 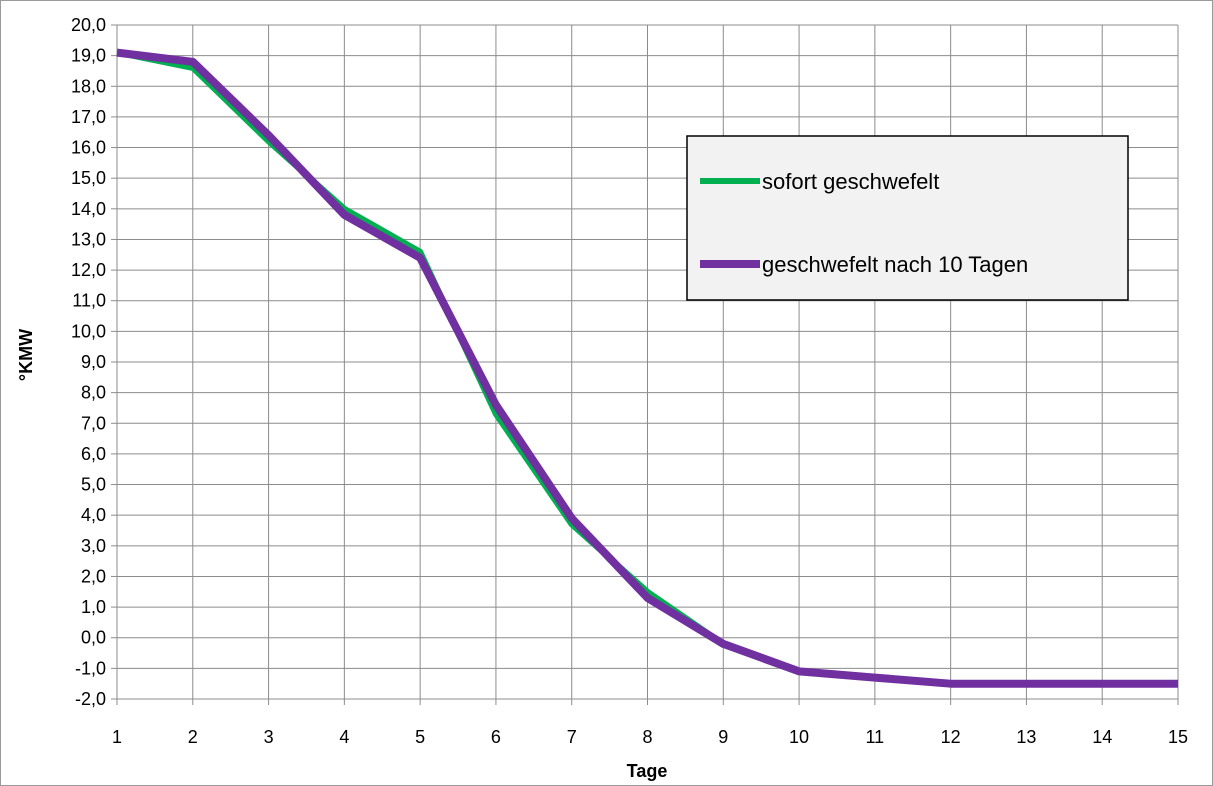 I want to click on x-tick-label: 11, so click(x=875, y=737).